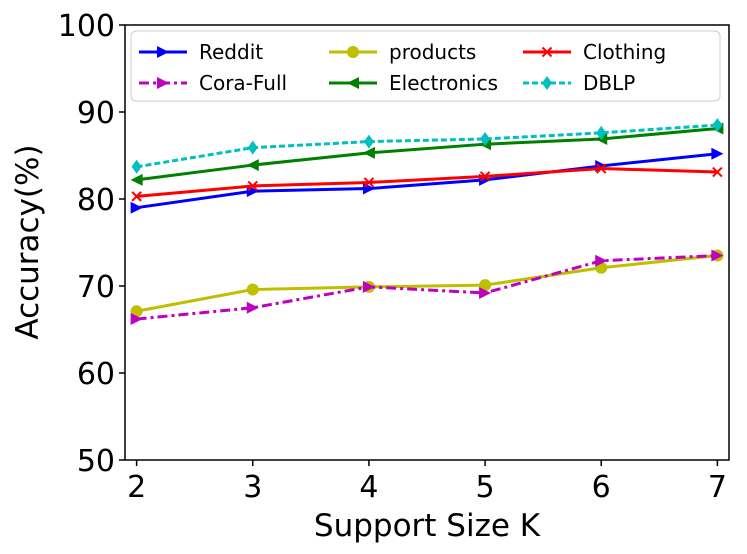 The width and height of the screenshot is (747, 554). I want to click on legend-label-dblp: DBLP, so click(609, 83).